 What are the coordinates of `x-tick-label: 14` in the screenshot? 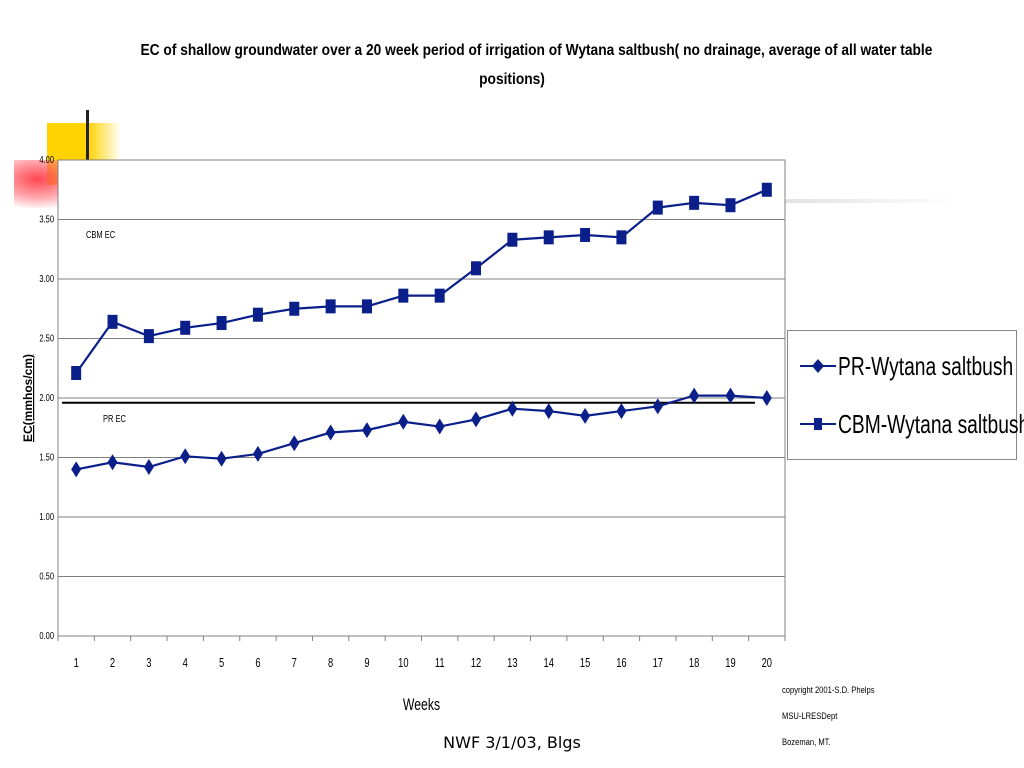 It's located at (549, 664).